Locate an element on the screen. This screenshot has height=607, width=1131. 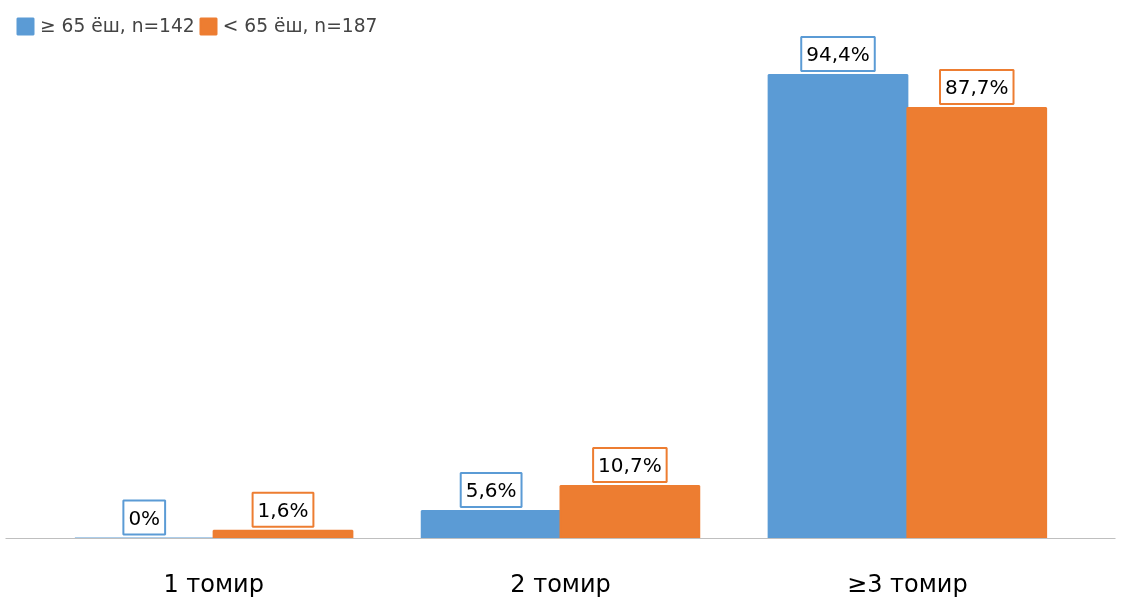
x-tick-label: 1 томир is located at coordinates (213, 583).